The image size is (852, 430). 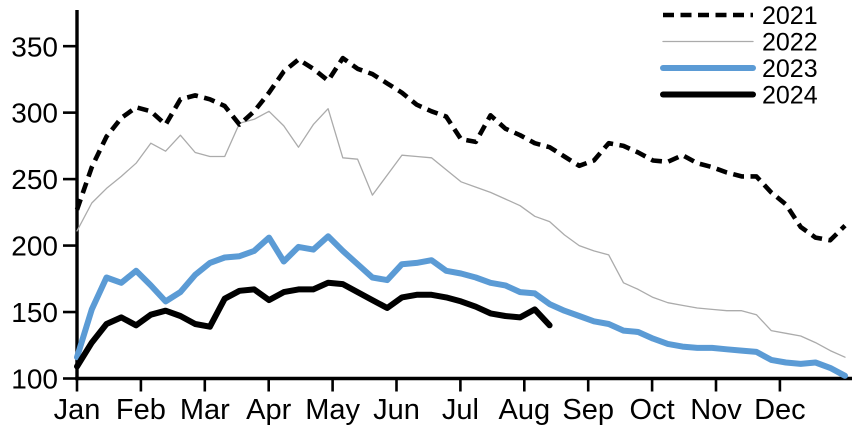 I want to click on y-axis-tick-label: 100, so click(x=34, y=379).